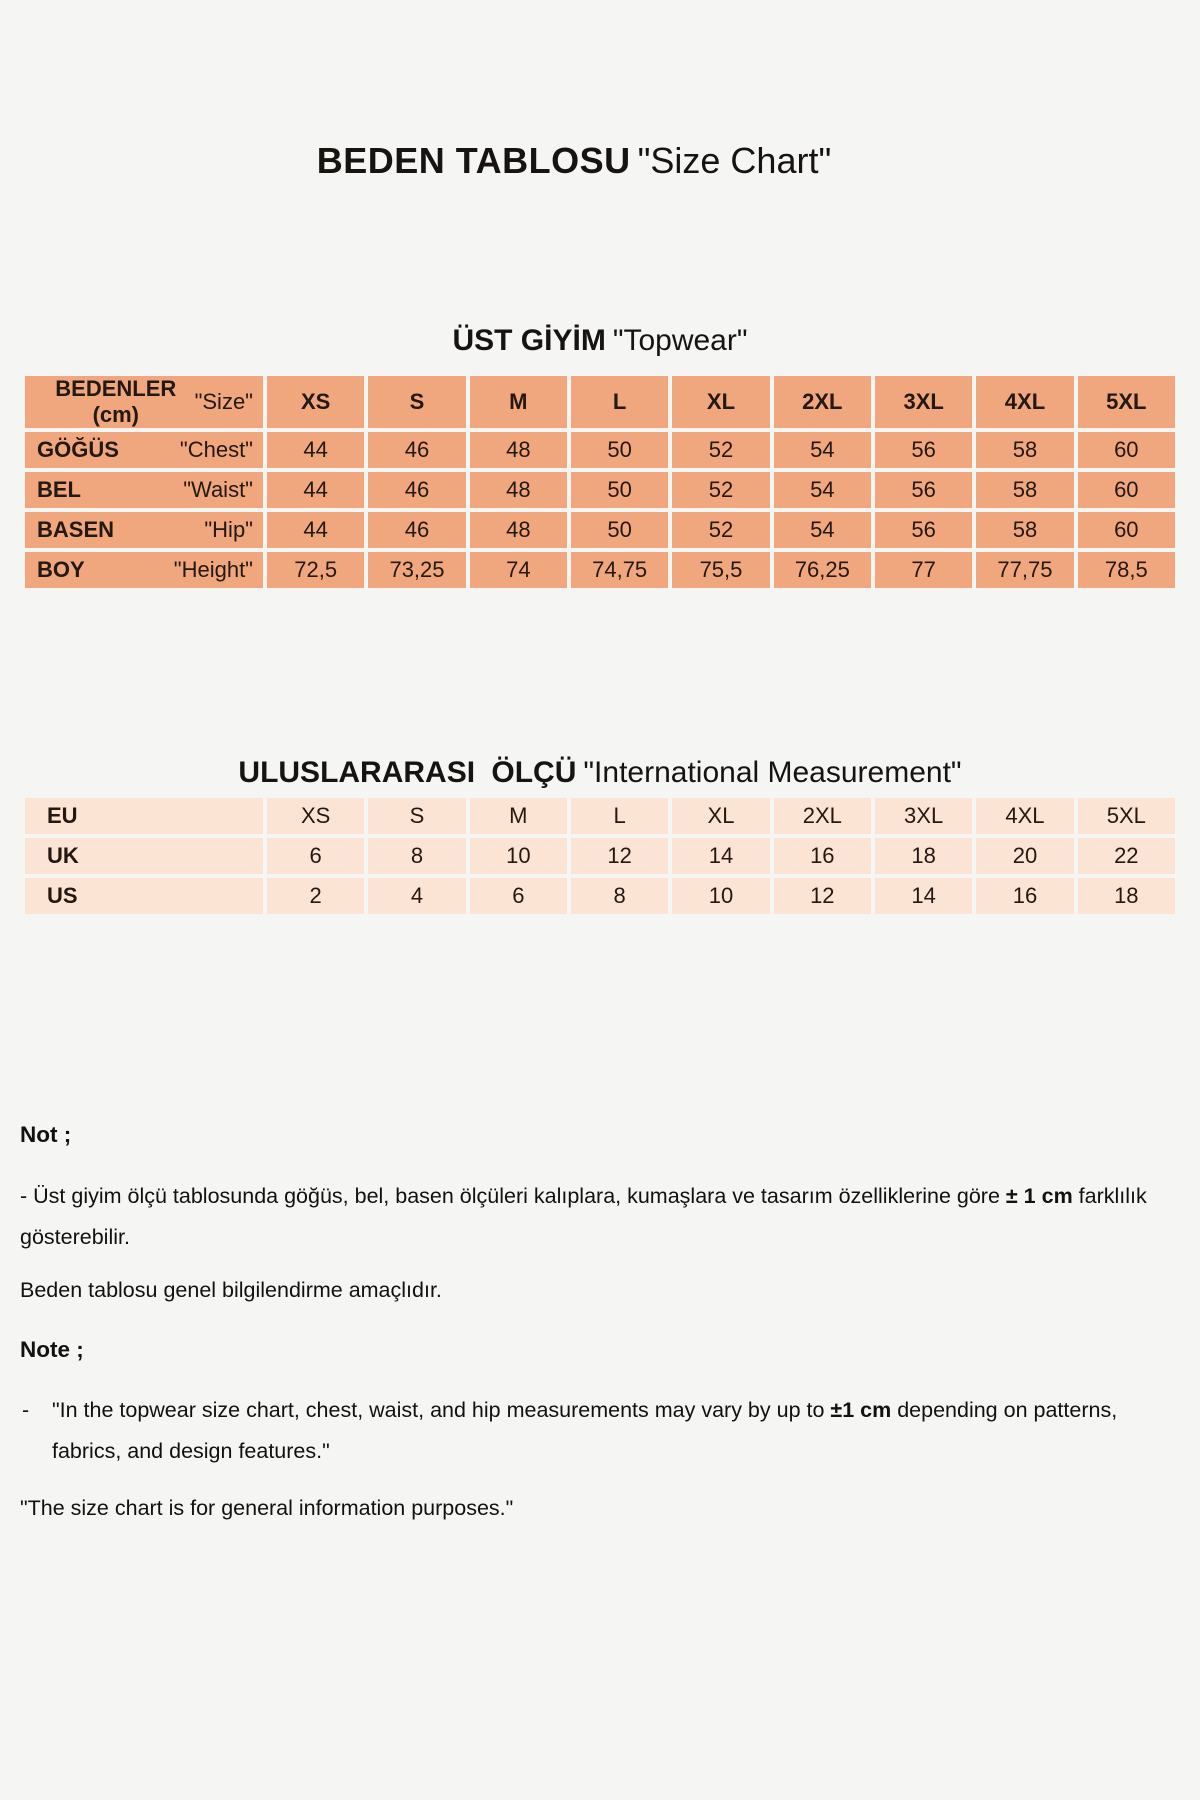 This screenshot has height=1800, width=1200. What do you see at coordinates (417, 816) in the screenshot?
I see `value-cell: S` at bounding box center [417, 816].